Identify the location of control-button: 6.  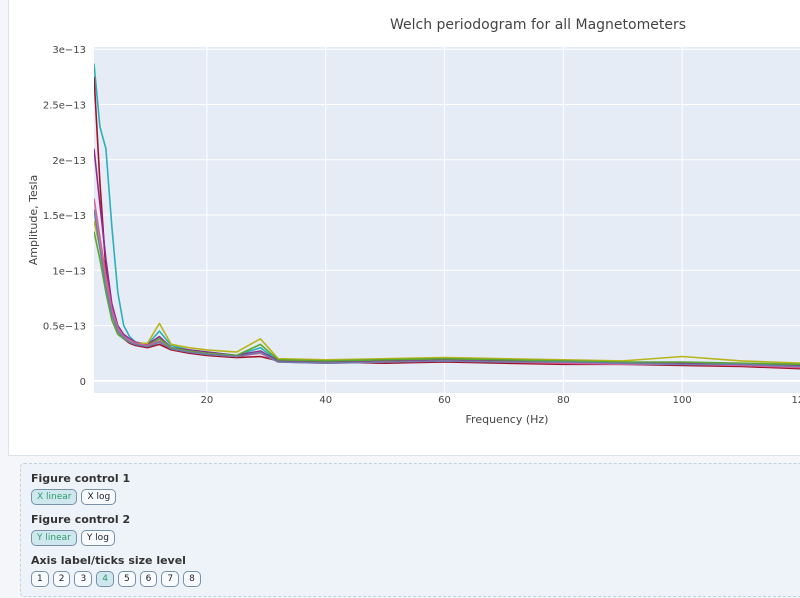
(148, 579).